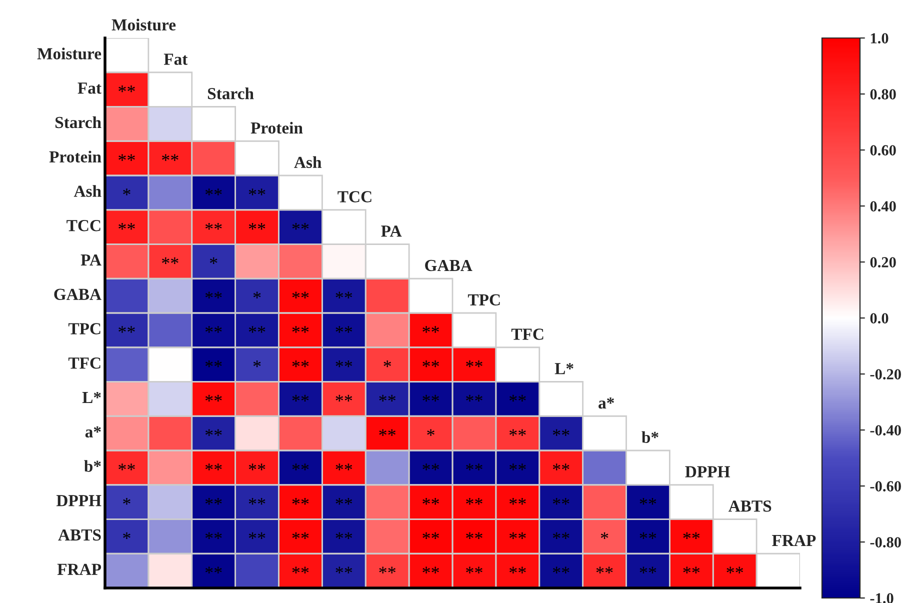 The image size is (919, 603). What do you see at coordinates (885, 374) in the screenshot?
I see `color-bar-label: -0.20` at bounding box center [885, 374].